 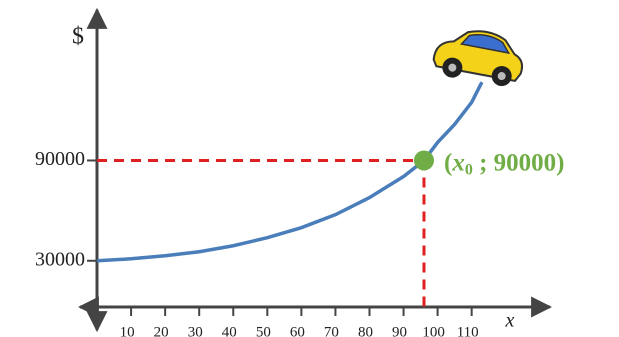 I want to click on x-tick-label: 50, so click(x=263, y=330).